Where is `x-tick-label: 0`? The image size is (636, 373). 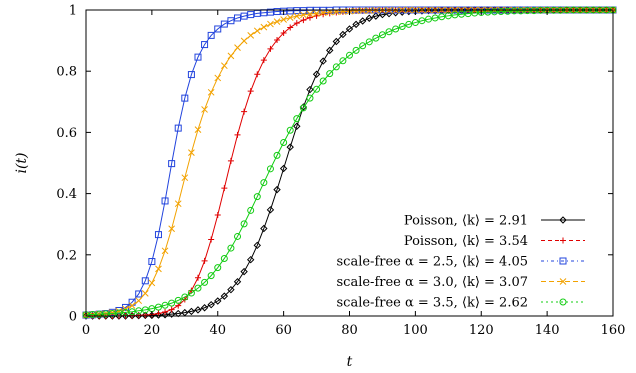 x-tick-label: 0 is located at coordinates (86, 330).